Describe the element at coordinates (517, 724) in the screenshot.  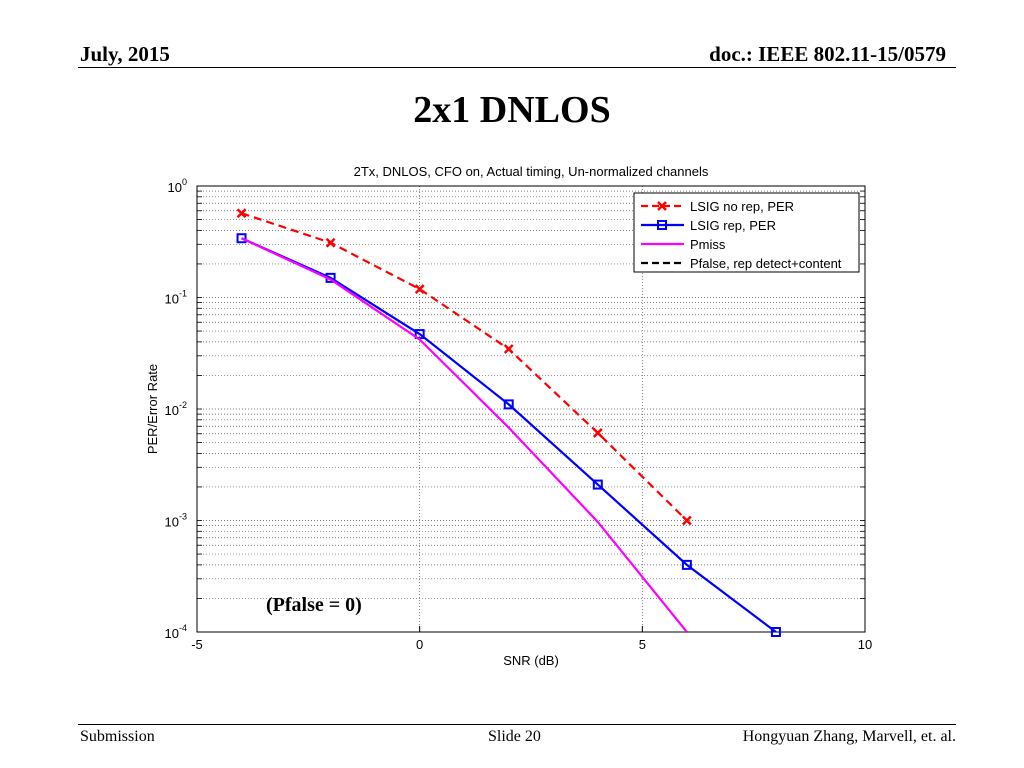
I see `footer-rule` at that location.